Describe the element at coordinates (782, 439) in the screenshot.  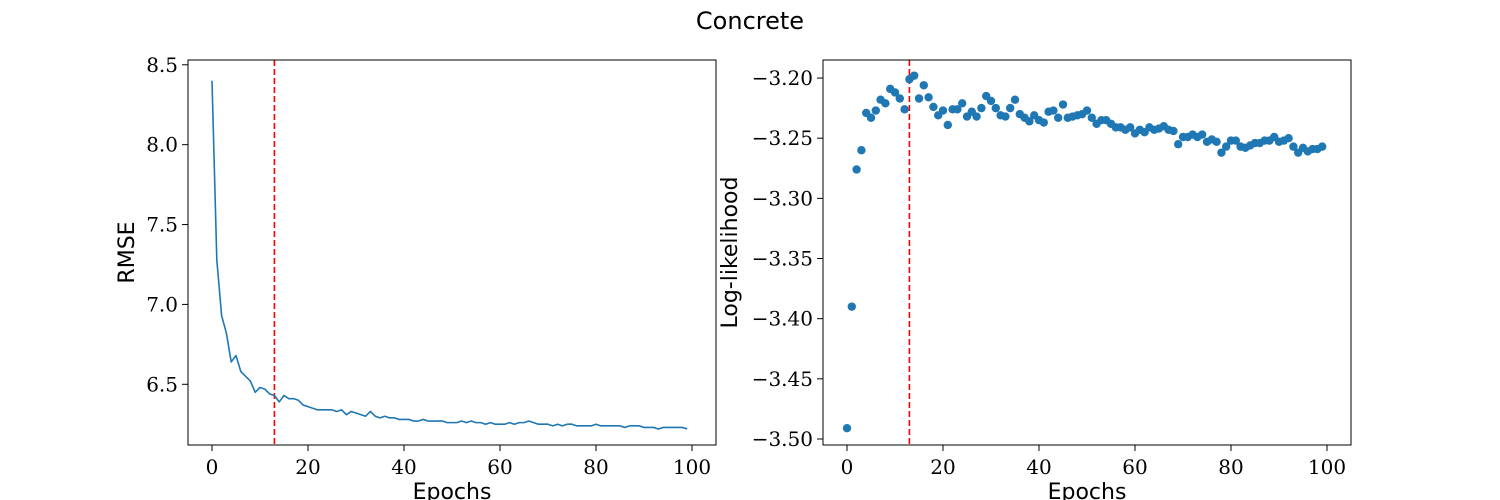
I see `y-tick-label: −3.50` at that location.